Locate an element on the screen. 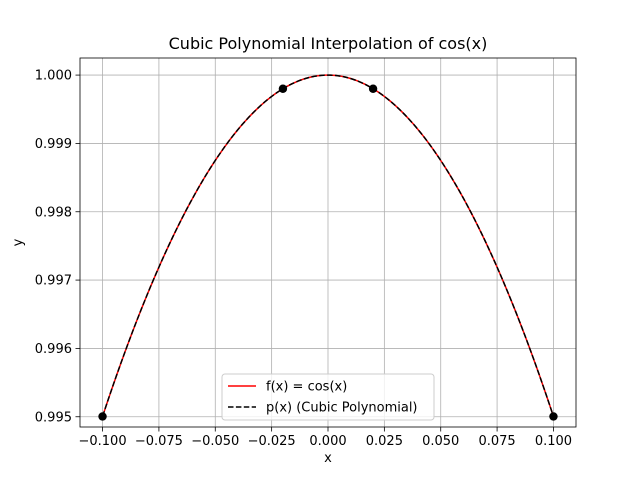  x-tick-label: −0.100 is located at coordinates (102, 441).